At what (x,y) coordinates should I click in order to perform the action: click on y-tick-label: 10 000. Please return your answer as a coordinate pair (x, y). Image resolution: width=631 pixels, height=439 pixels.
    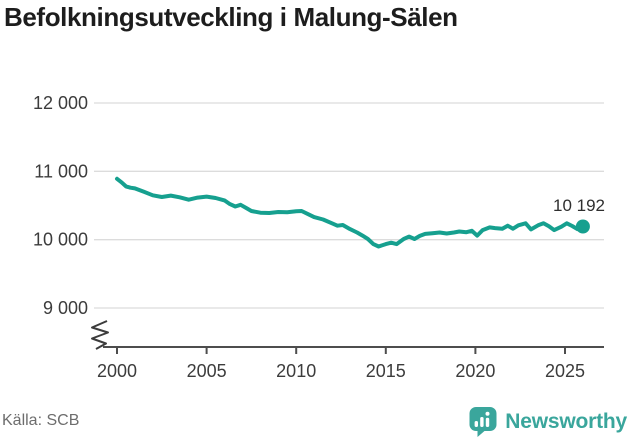
    Looking at the image, I should click on (60, 240).